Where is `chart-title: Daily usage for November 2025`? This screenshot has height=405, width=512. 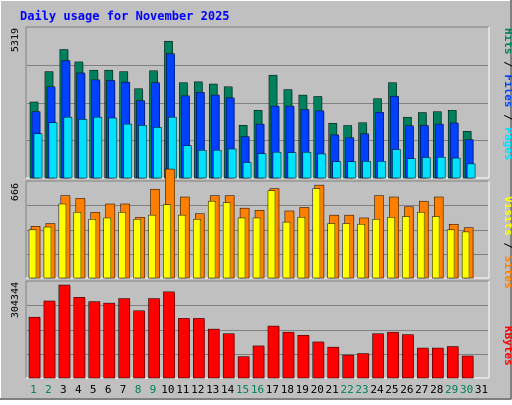
chart-title: Daily usage for November 2025 is located at coordinates (125, 16).